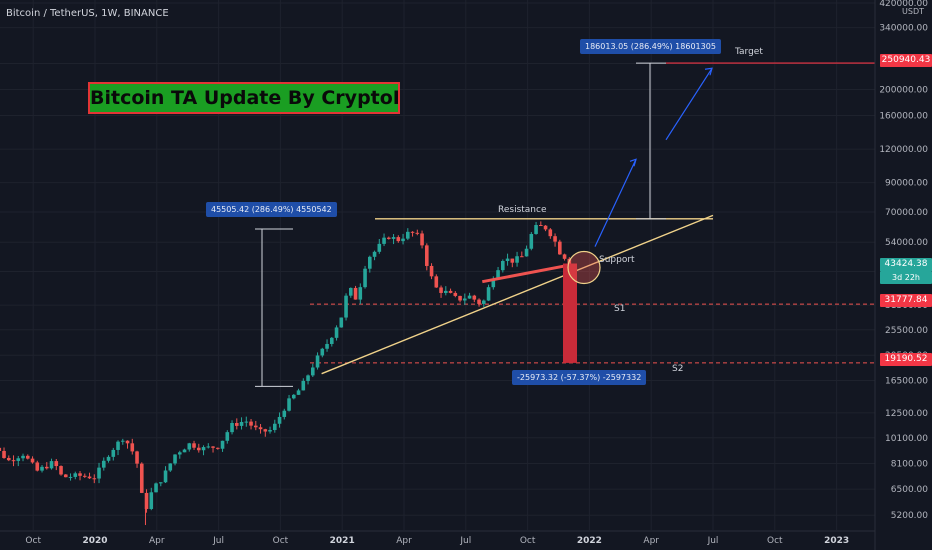 This screenshot has width=932, height=550. Describe the element at coordinates (903, 150) in the screenshot. I see `price-tick-label: 120000.00` at that location.